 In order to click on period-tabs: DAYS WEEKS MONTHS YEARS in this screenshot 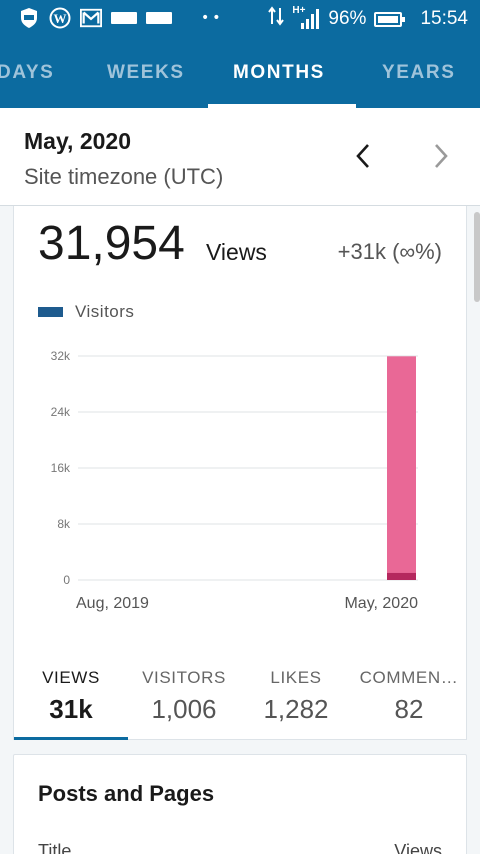, I will do `click(240, 73)`.